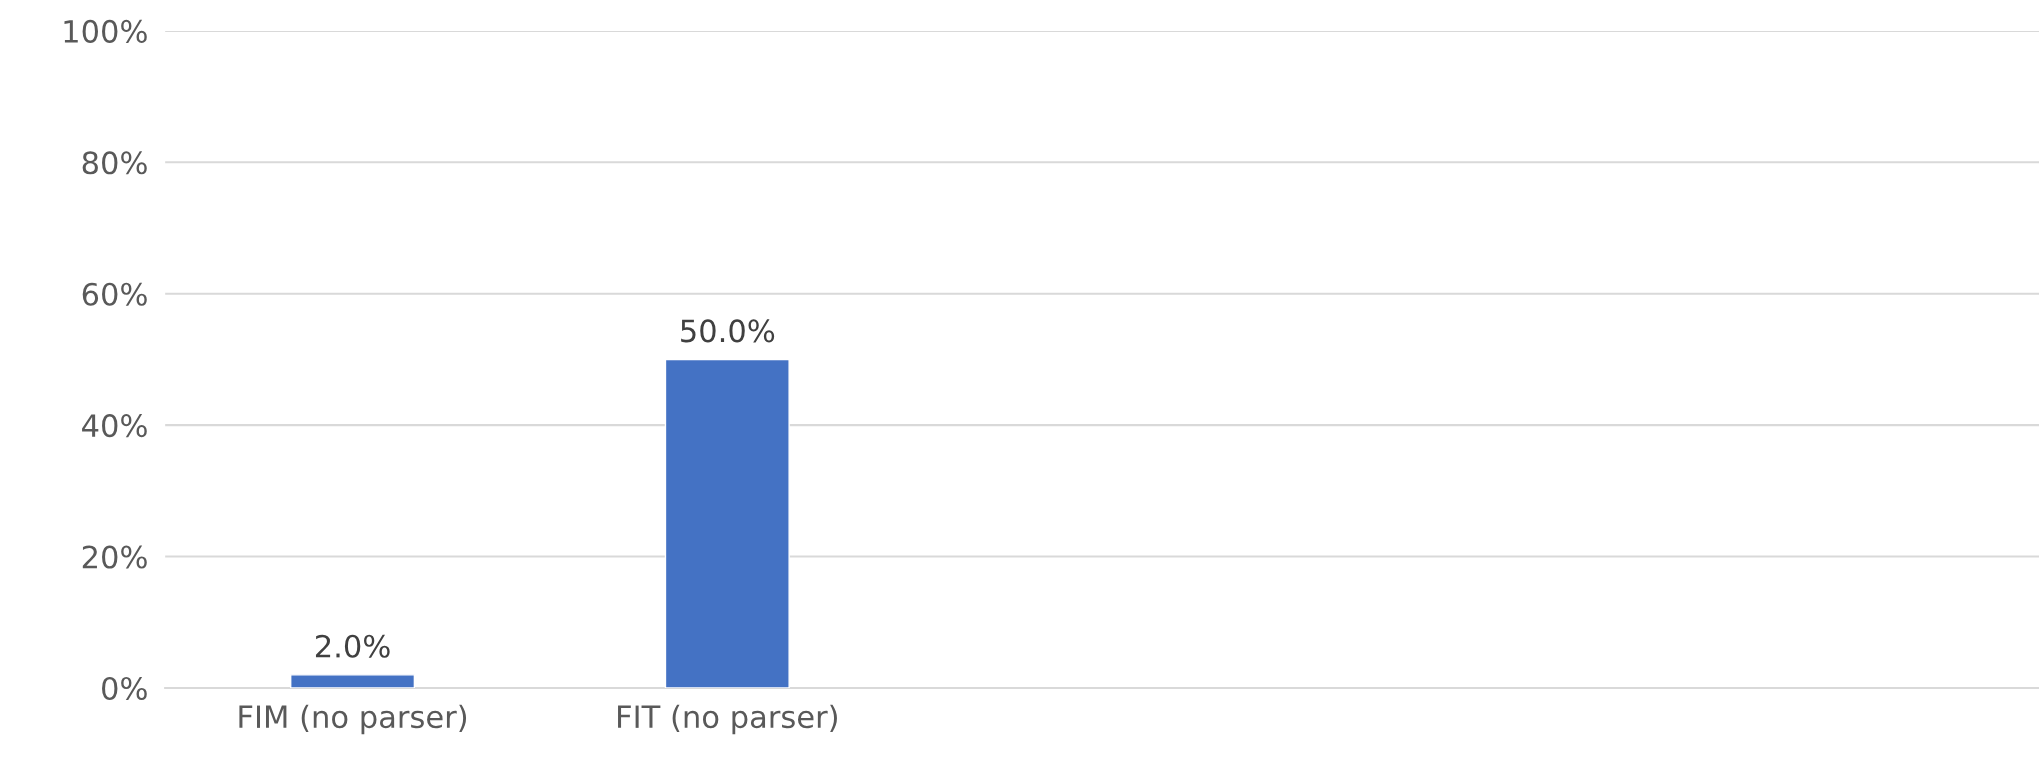 The height and width of the screenshot is (773, 2039). Describe the element at coordinates (114, 163) in the screenshot. I see `y-tick-label: 80%` at that location.